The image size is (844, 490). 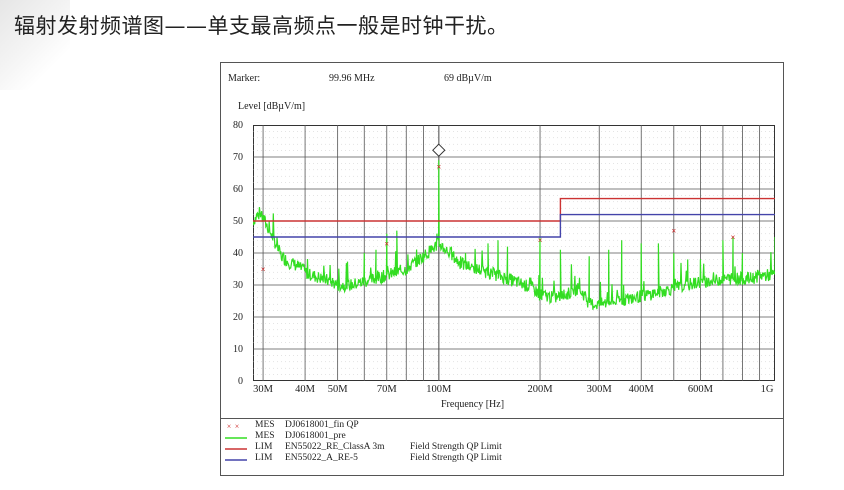 What do you see at coordinates (238, 221) in the screenshot?
I see `y-tick-label: 50` at bounding box center [238, 221].